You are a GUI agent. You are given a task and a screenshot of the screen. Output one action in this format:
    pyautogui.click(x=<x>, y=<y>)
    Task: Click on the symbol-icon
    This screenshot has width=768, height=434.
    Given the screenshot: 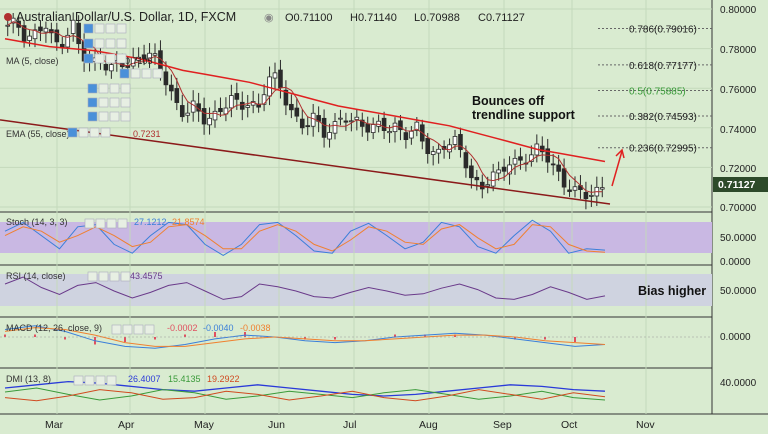 What is the action you would take?
    pyautogui.click(x=8, y=17)
    